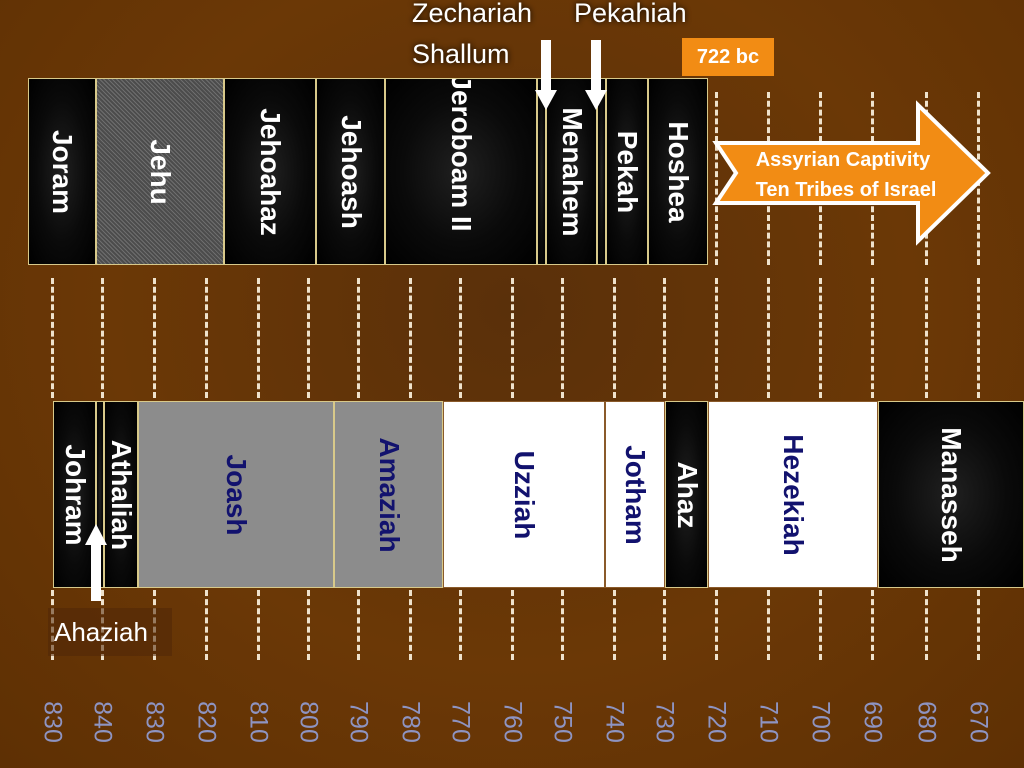  Describe the element at coordinates (460, 722) in the screenshot. I see `axis-tick-label: 770` at that location.